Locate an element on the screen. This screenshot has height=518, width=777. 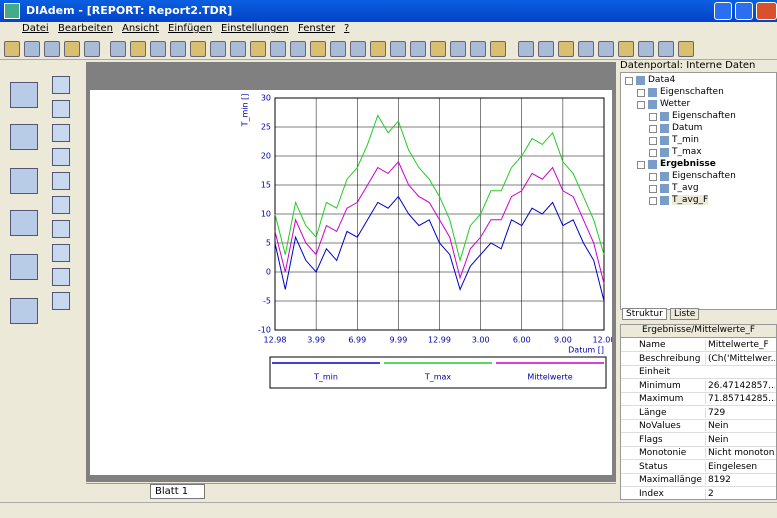
close-button is located at coordinates (766, 11).